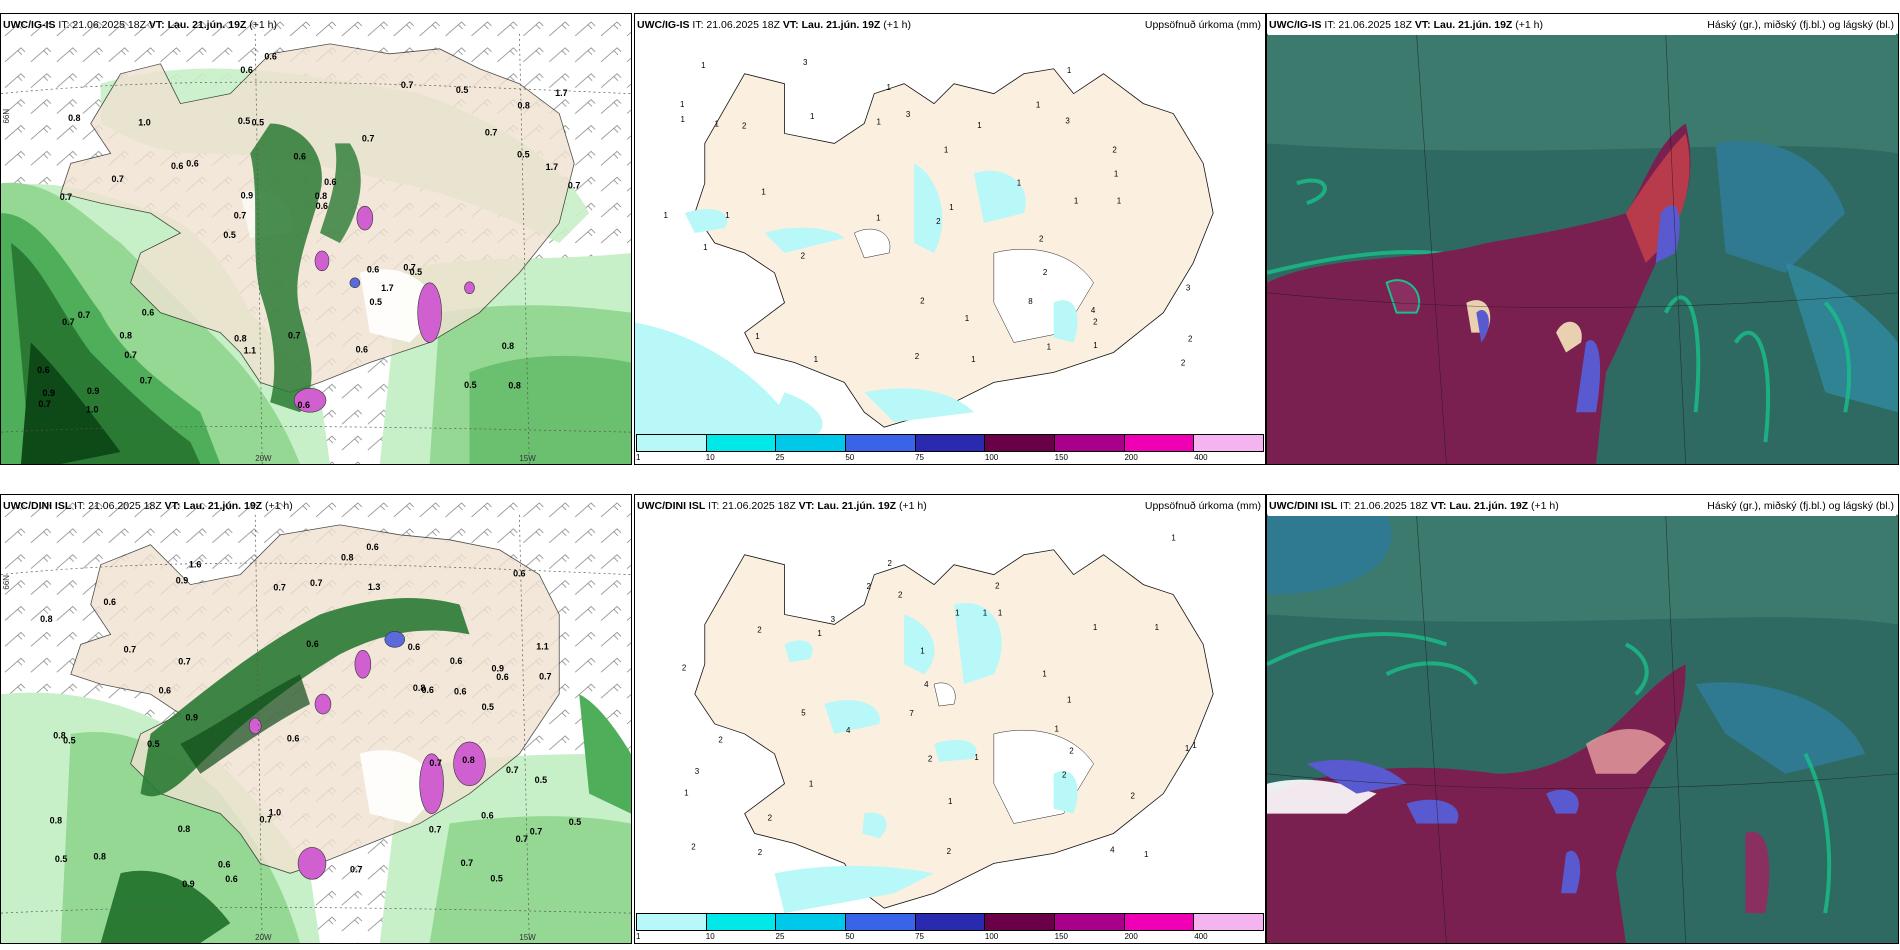  What do you see at coordinates (950, 458) in the screenshot?
I see `precip-colorbar-labels: 1 10 25 50 75 100 150 200 400` at bounding box center [950, 458].